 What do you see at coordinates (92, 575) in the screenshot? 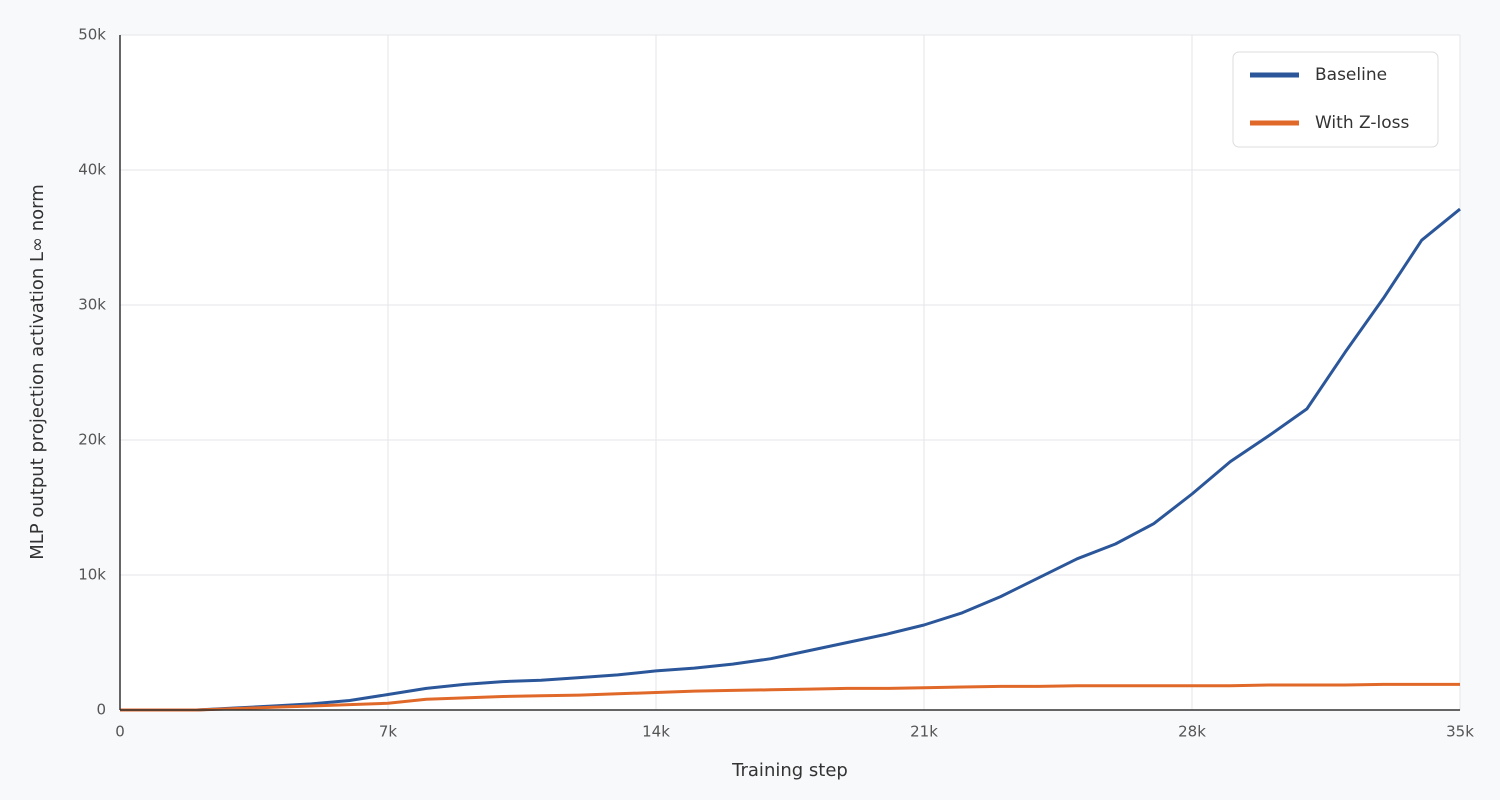
I see `y-tick-label: 10k` at bounding box center [92, 575].